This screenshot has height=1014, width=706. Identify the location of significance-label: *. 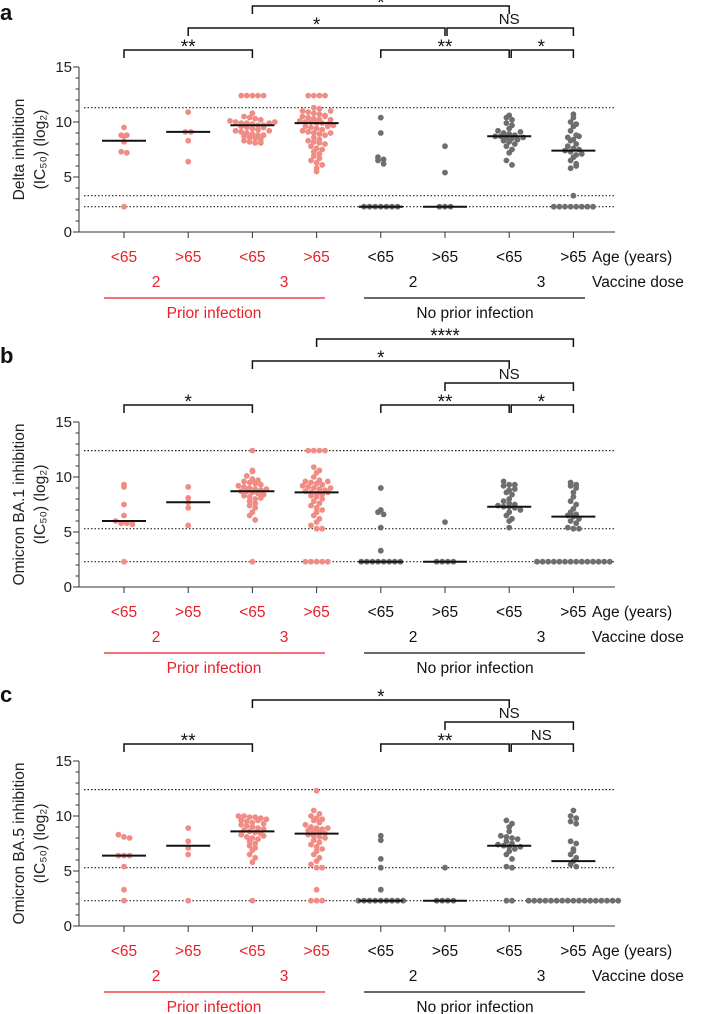
(542, 47).